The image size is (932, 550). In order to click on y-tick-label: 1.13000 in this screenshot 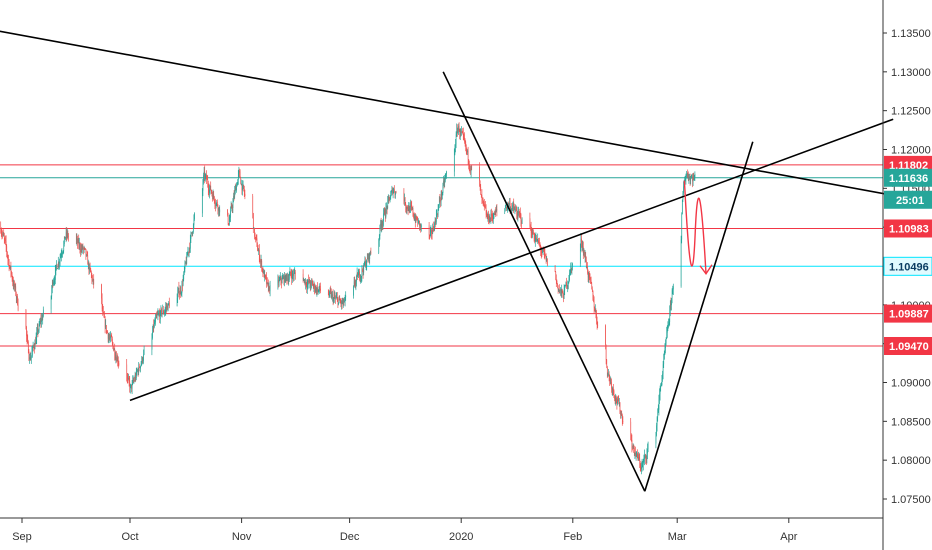, I will do `click(911, 73)`.